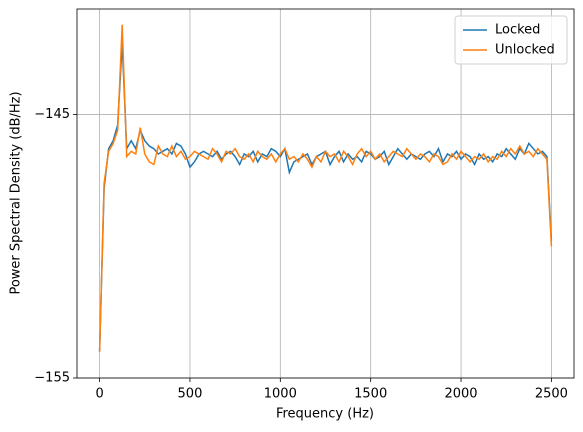  What do you see at coordinates (370, 394) in the screenshot?
I see `x-tick-label: 1500` at bounding box center [370, 394].